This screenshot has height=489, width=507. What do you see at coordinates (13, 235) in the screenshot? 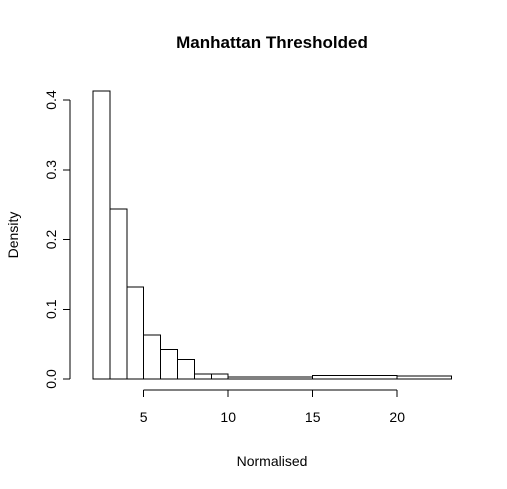
I see `y-axis-label: Density` at bounding box center [13, 235].